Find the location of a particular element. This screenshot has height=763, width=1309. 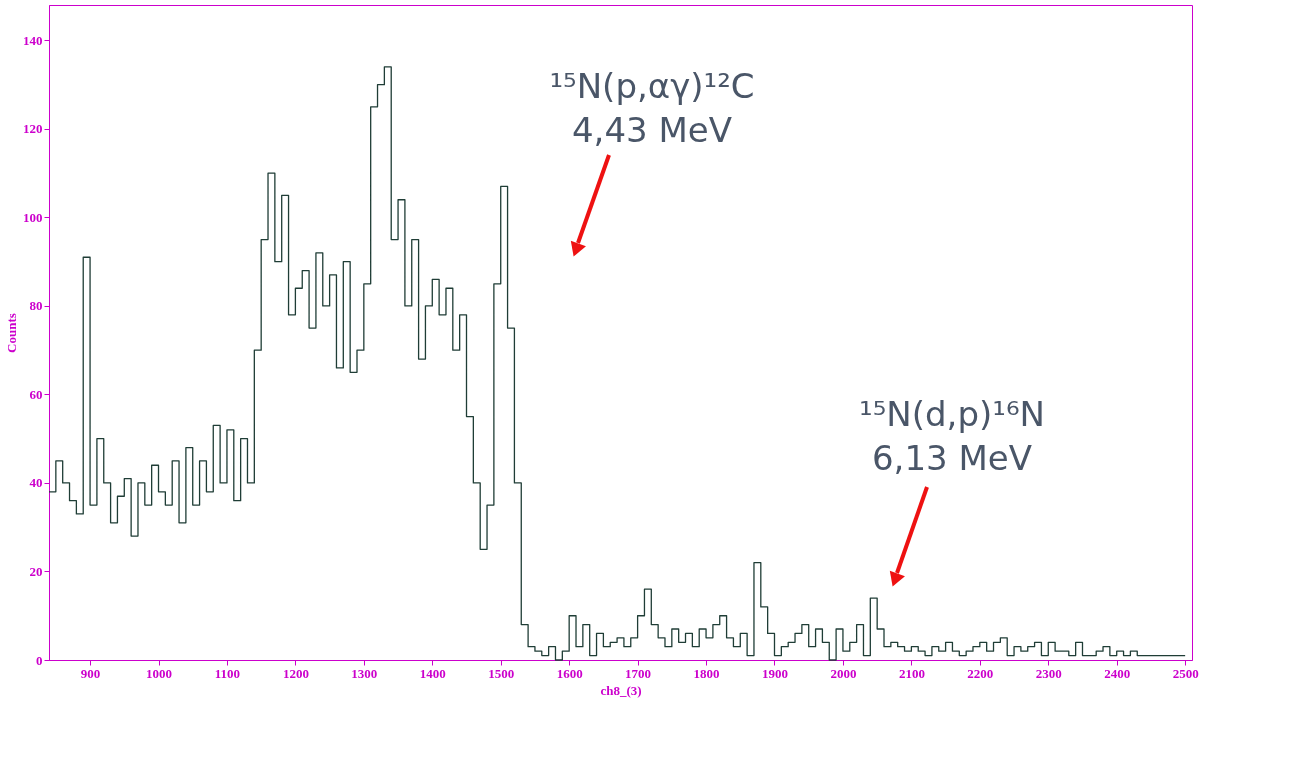

x-axis-title: ch8_(3) is located at coordinates (621, 690).